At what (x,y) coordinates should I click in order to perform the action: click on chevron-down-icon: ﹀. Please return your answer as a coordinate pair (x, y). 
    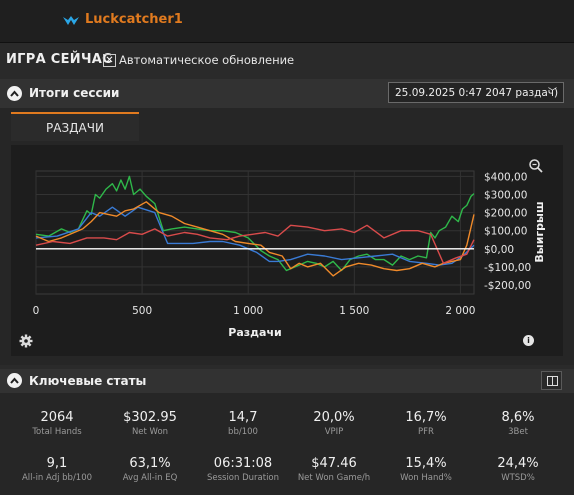
    Looking at the image, I should click on (552, 93).